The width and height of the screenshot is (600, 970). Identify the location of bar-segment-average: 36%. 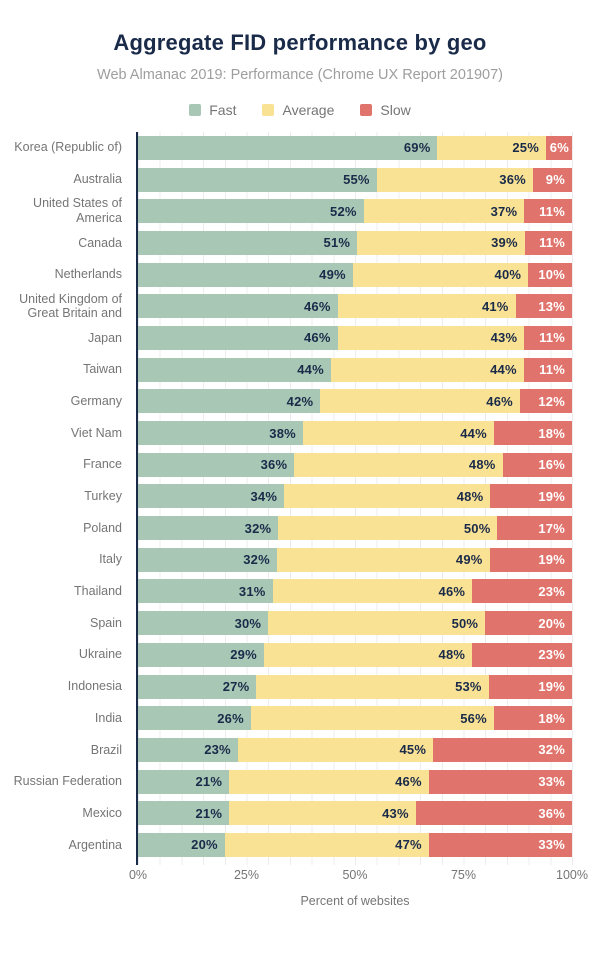
(454, 179).